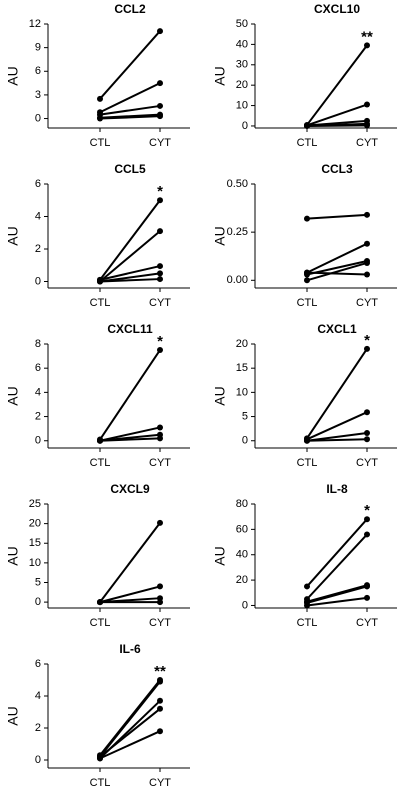 Image resolution: width=414 pixels, height=800 pixels. Describe the element at coordinates (130, 489) in the screenshot. I see `panel-title: CXCL9` at that location.